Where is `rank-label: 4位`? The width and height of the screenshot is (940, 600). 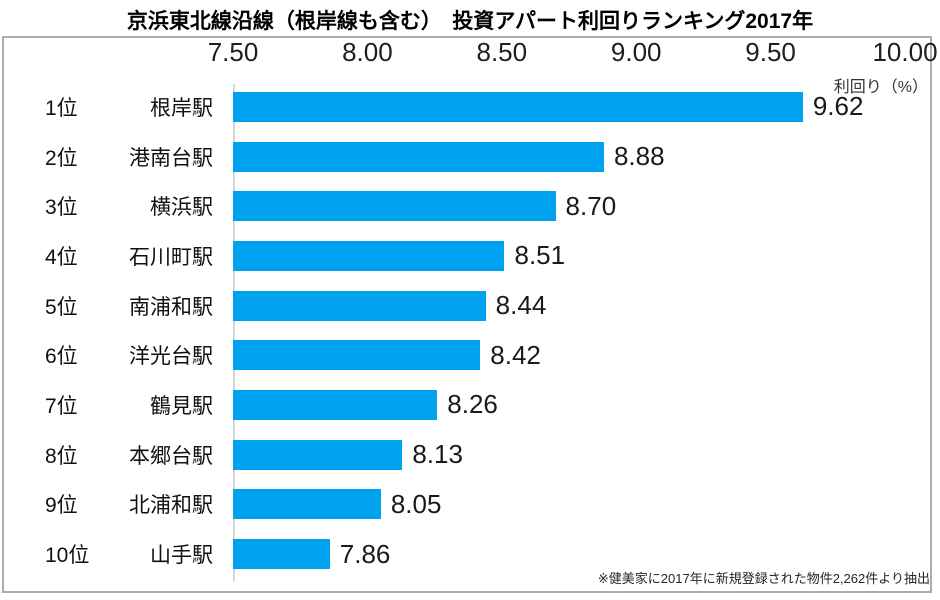 rank-label: 4位 is located at coordinates (61, 257).